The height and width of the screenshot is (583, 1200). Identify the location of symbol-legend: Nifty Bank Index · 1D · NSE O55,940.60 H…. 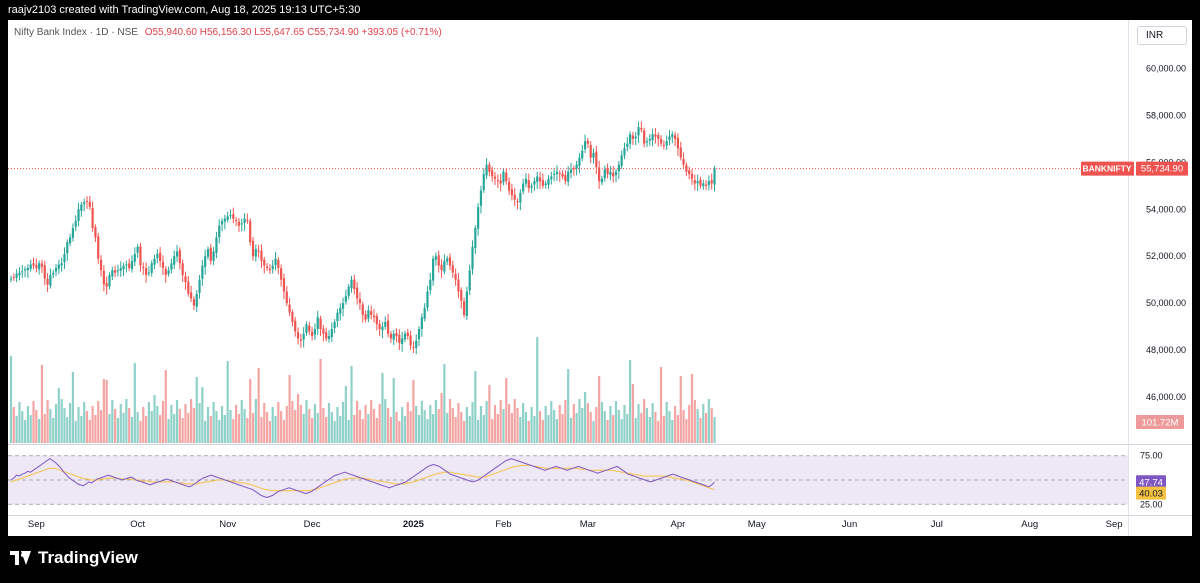
(228, 32).